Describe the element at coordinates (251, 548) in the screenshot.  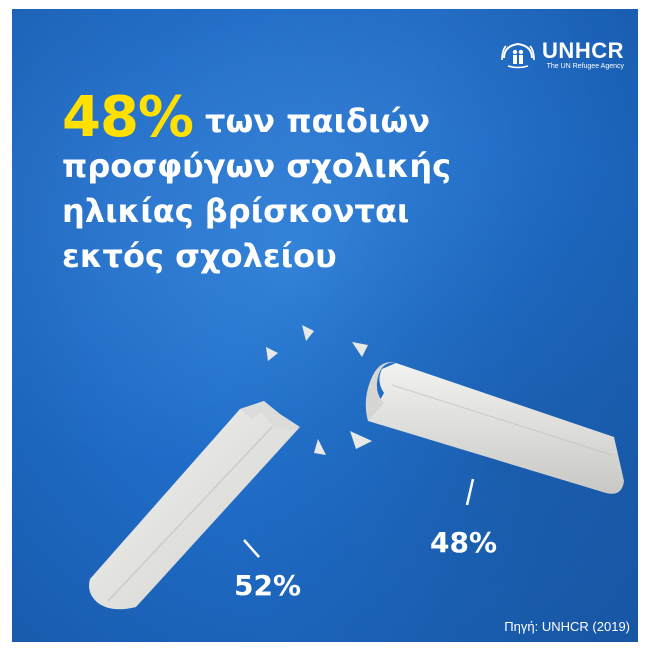
I see `pointer-line-left` at that location.